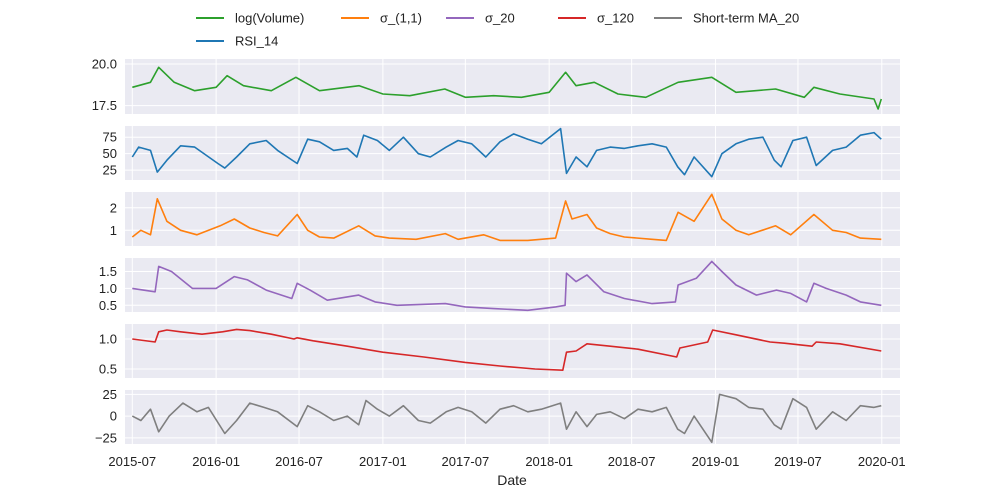 The image size is (1000, 500). Describe the element at coordinates (104, 105) in the screenshot. I see `y-tick-label: 17.5` at that location.